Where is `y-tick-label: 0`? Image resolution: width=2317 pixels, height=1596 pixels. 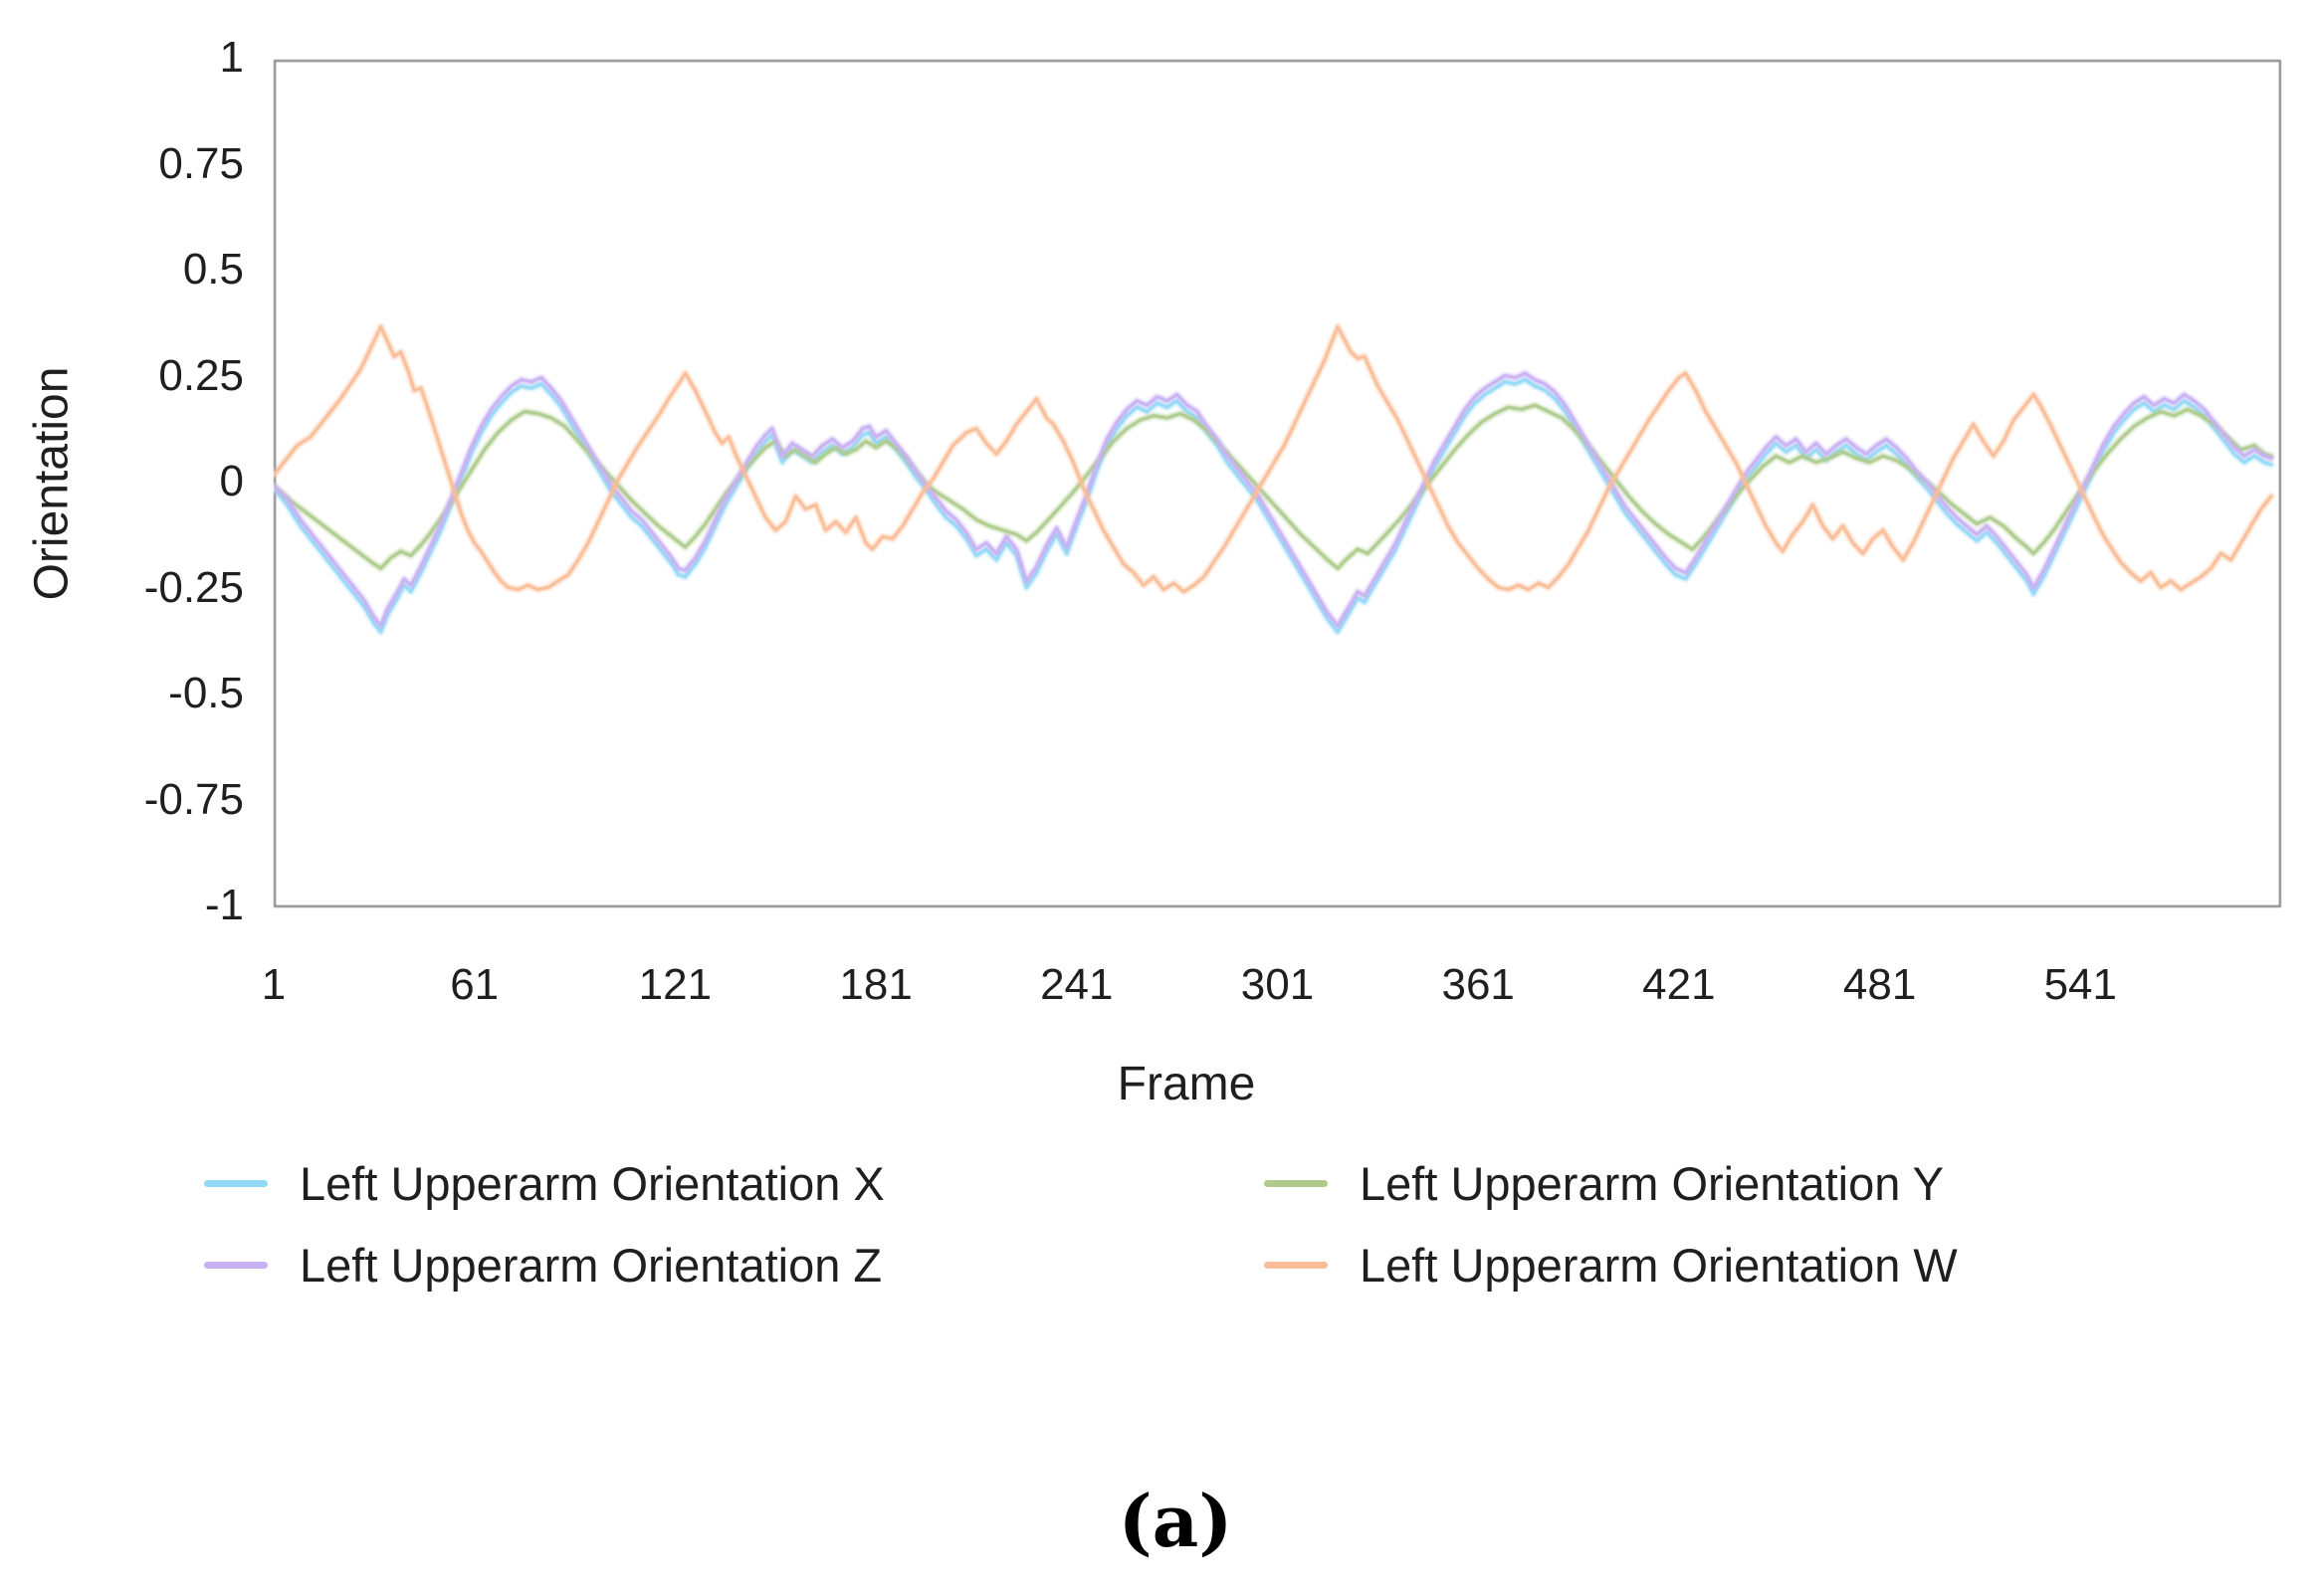
y-tick-label: 0 is located at coordinates (232, 481).